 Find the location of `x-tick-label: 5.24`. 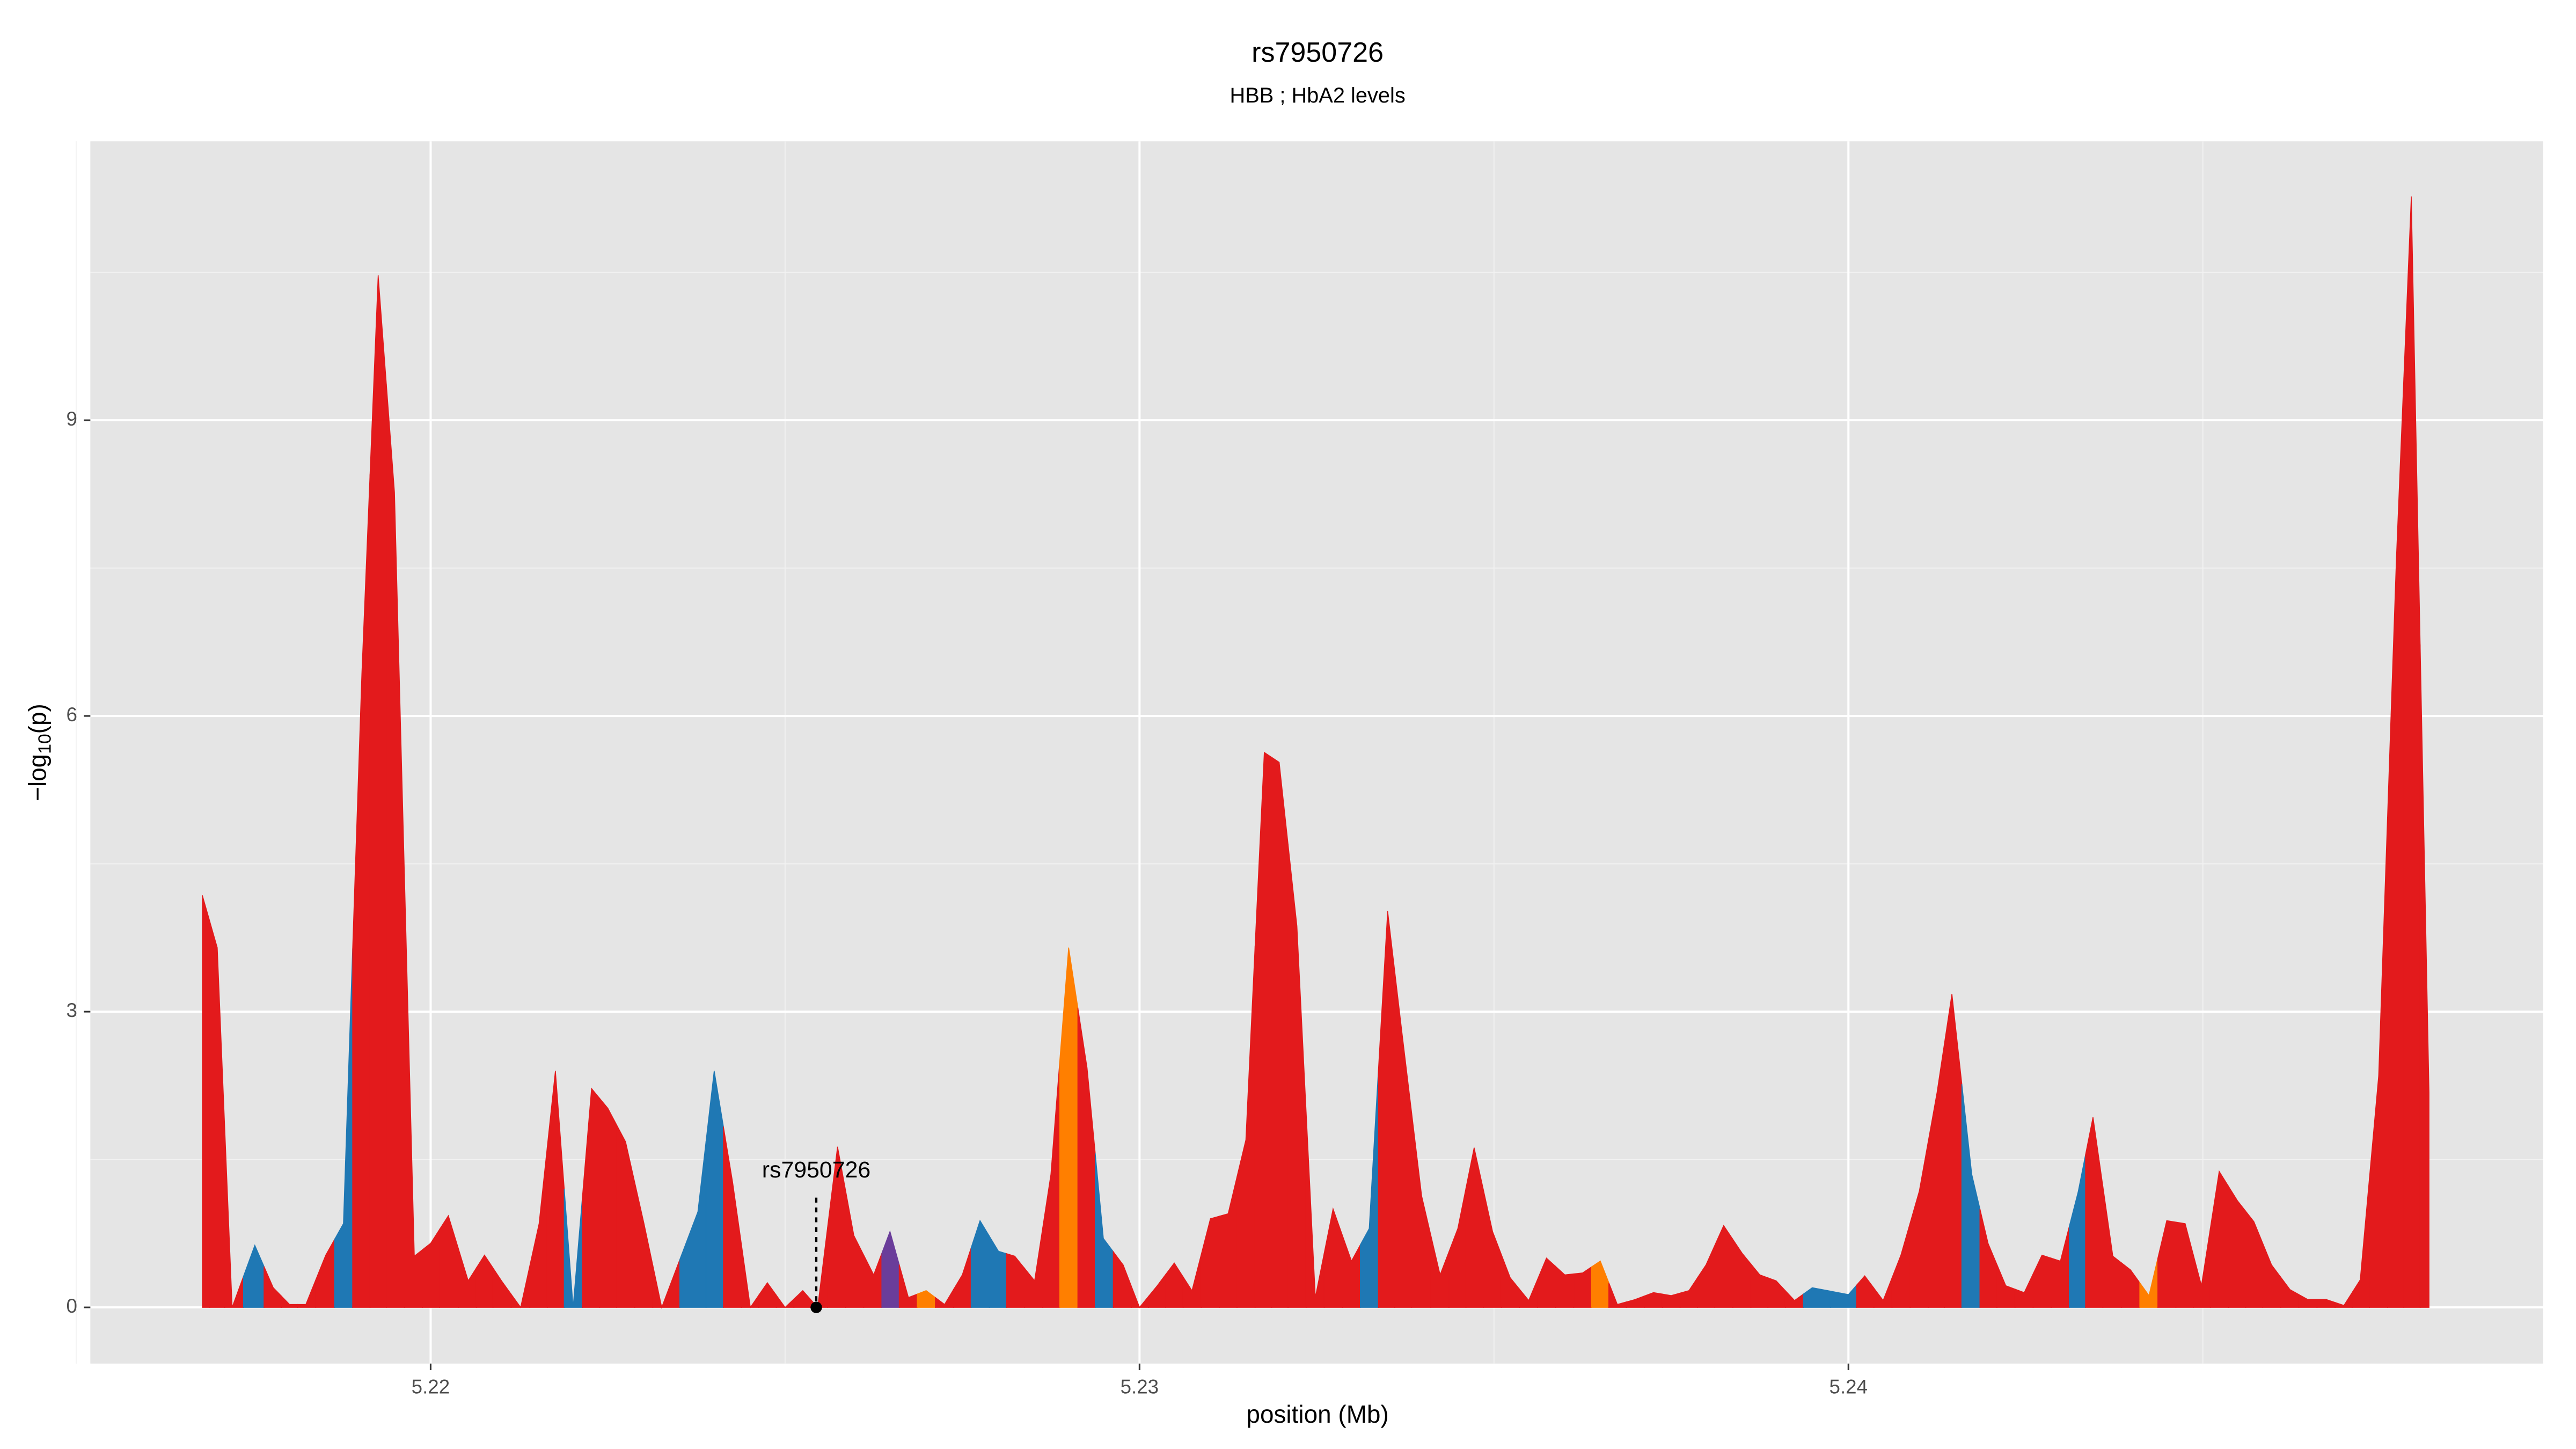

x-tick-label: 5.24 is located at coordinates (1848, 1386).